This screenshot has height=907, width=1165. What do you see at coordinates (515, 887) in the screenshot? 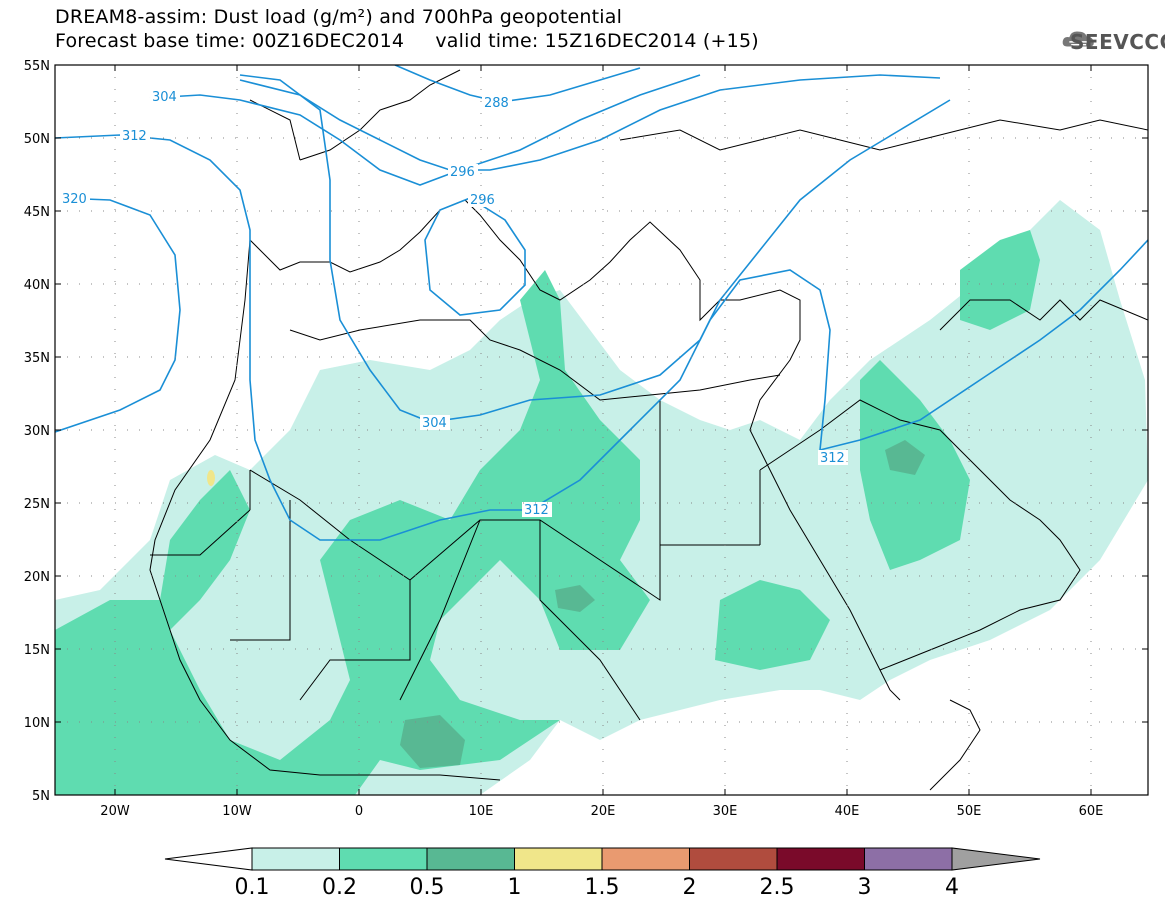
I see `colorbar-label: 1` at bounding box center [515, 887].